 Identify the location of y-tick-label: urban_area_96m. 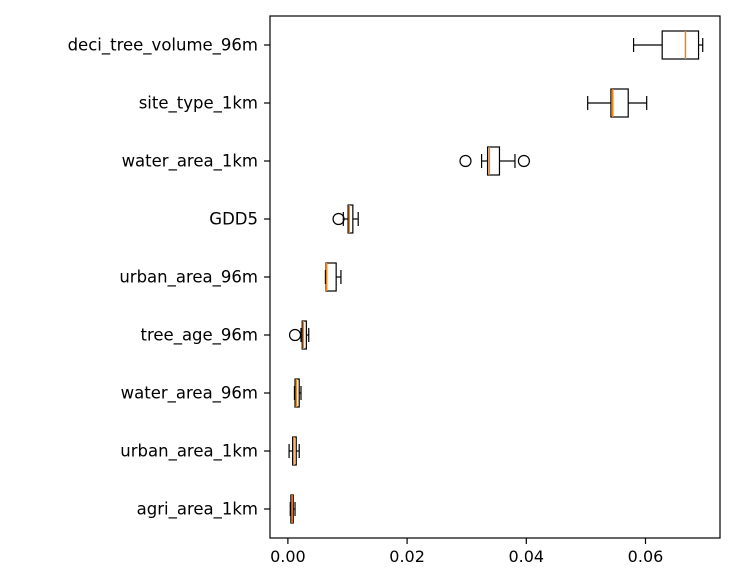
(188, 278).